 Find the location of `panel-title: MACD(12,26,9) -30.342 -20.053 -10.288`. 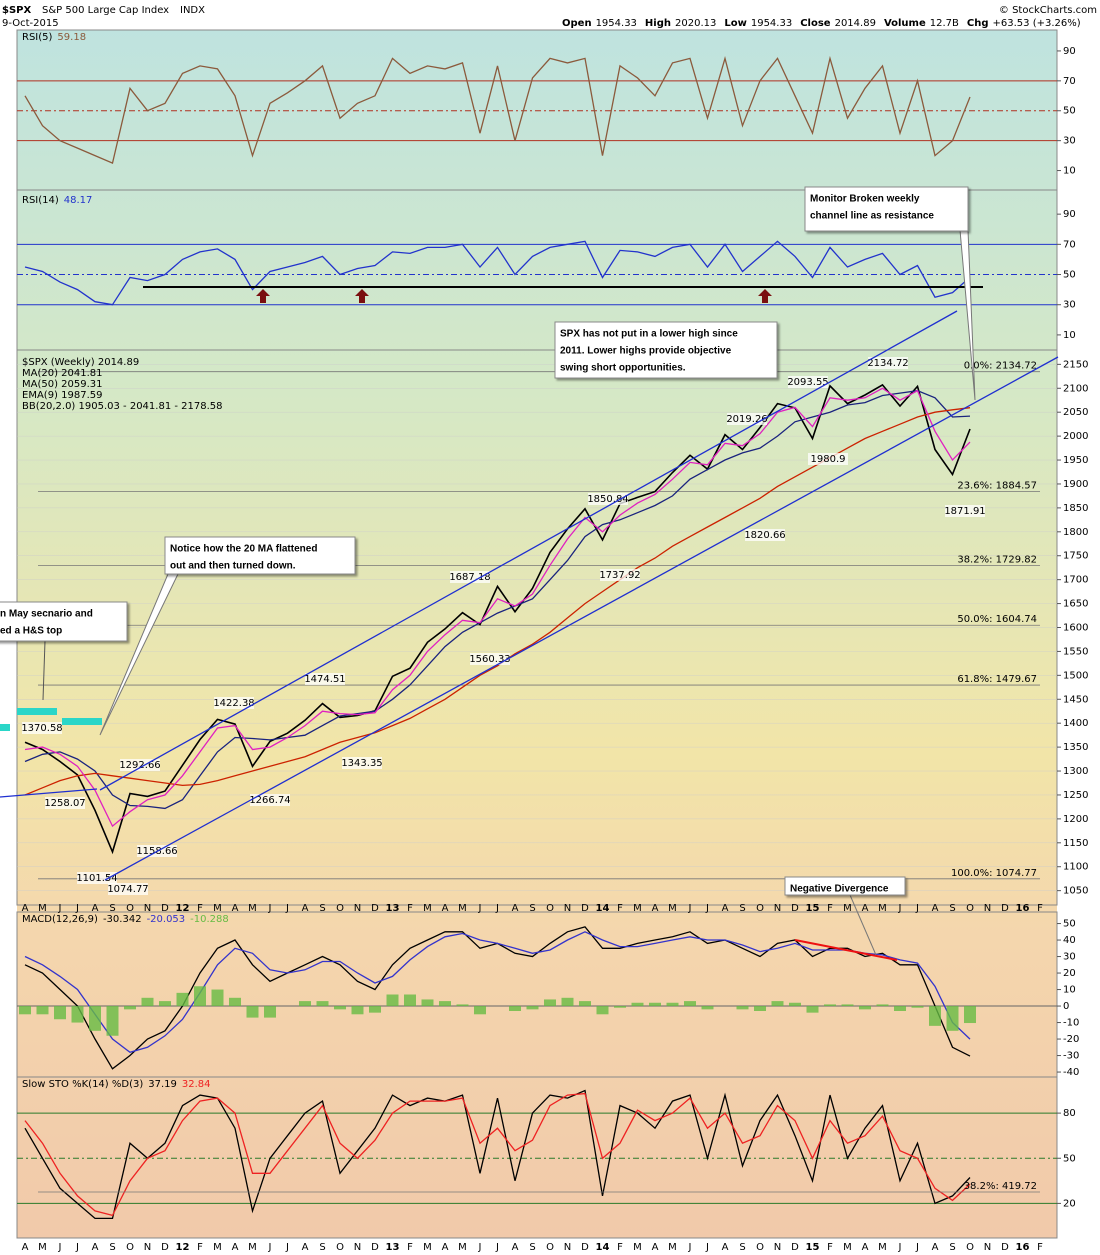

panel-title: MACD(12,26,9) -30.342 -20.053 -10.288 is located at coordinates (125, 919).